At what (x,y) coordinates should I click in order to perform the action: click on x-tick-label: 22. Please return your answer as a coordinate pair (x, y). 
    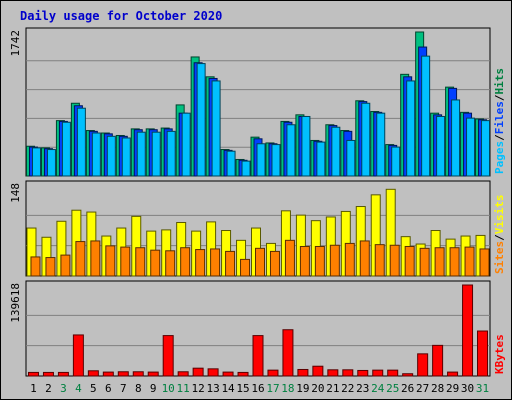
    Looking at the image, I should click on (347, 388).